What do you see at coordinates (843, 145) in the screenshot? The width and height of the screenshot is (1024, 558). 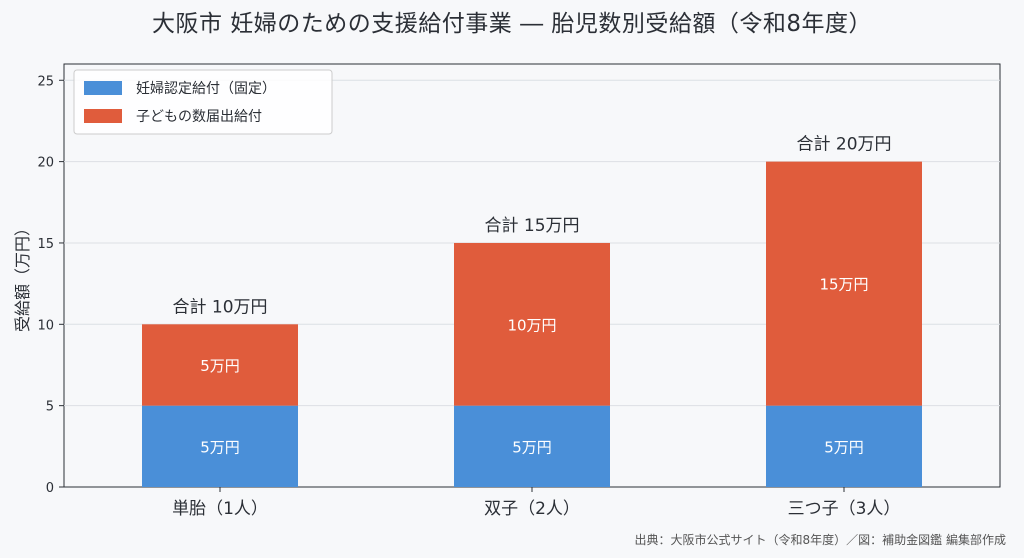 I see `bar-total-label: 合計 20万円` at bounding box center [843, 145].